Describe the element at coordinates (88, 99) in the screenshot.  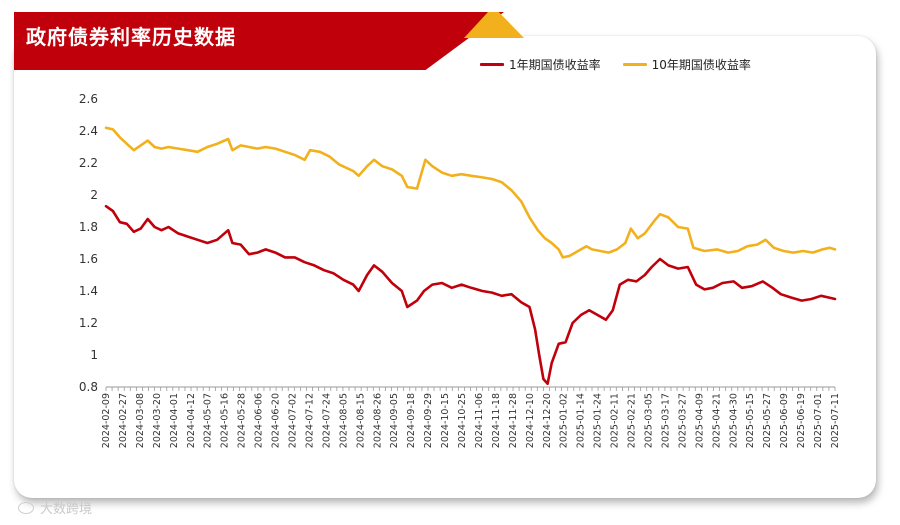
I see `y-tick-label: 2.6` at that location.